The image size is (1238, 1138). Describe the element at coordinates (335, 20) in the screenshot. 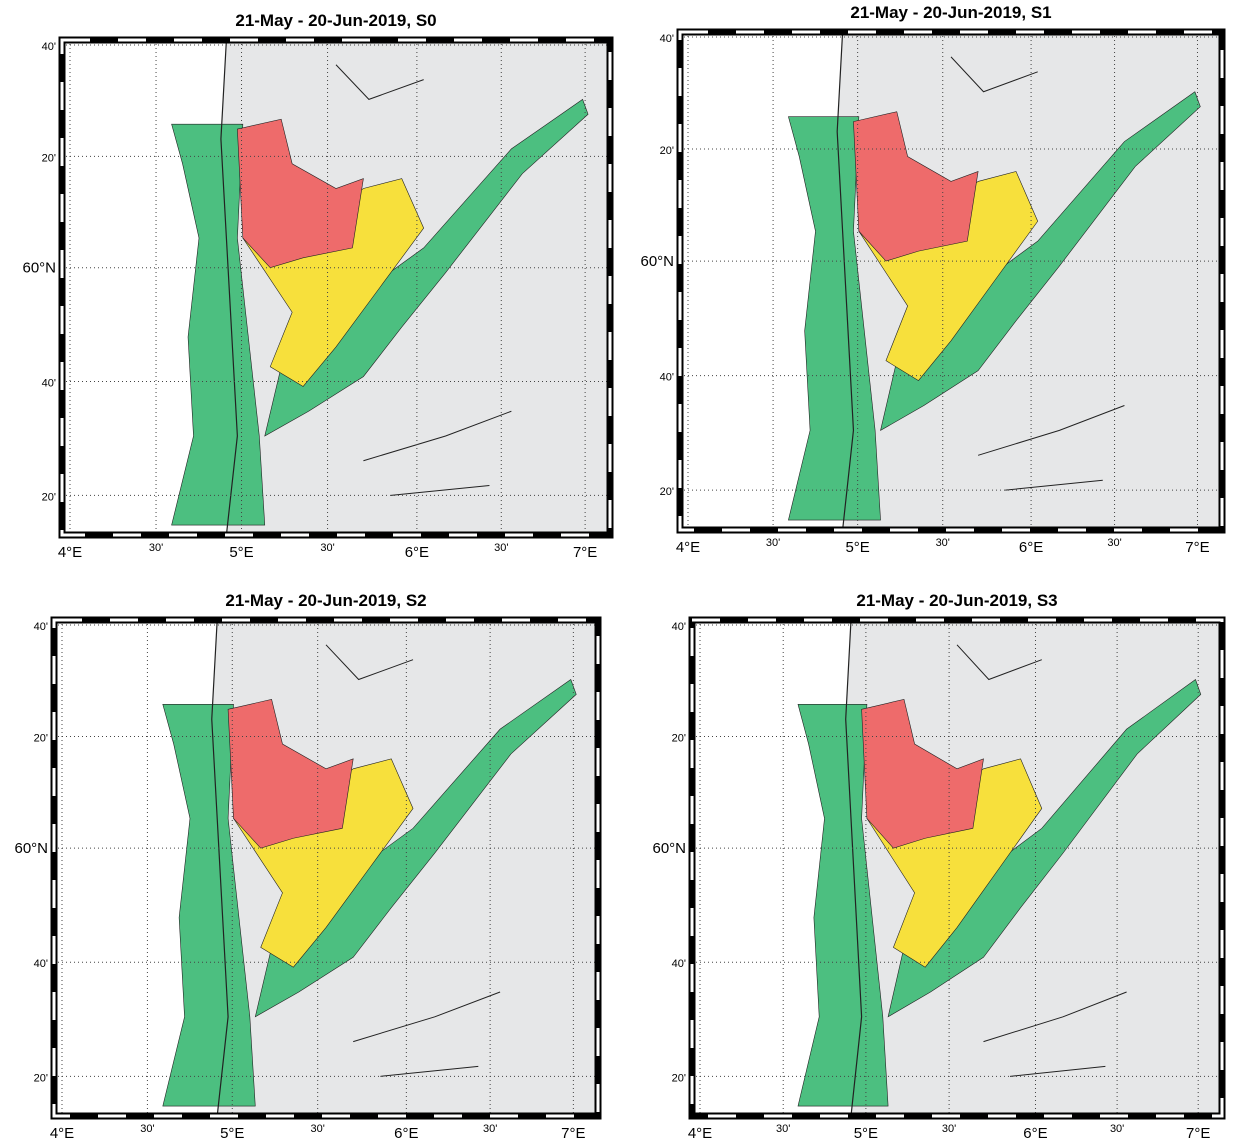

I see `panel-title: 21-May - 20-Jun-2019, S0` at that location.